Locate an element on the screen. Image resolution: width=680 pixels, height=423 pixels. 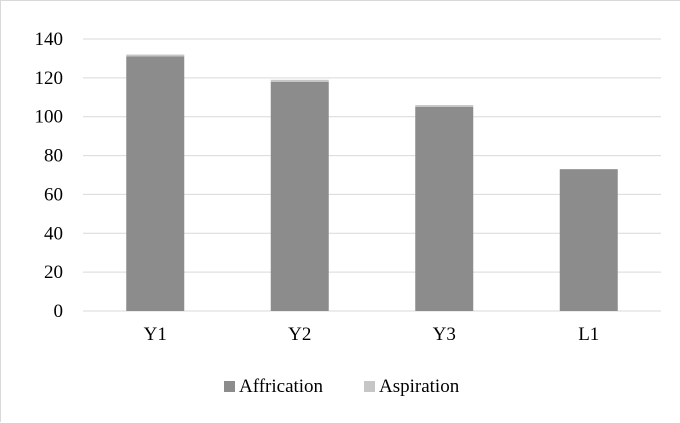
y-tick-label-40: 40 is located at coordinates (53, 233).